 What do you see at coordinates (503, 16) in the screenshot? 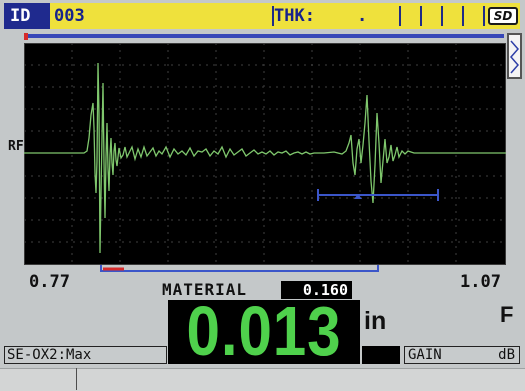
I see `sd-card-icon: SD` at bounding box center [503, 16].